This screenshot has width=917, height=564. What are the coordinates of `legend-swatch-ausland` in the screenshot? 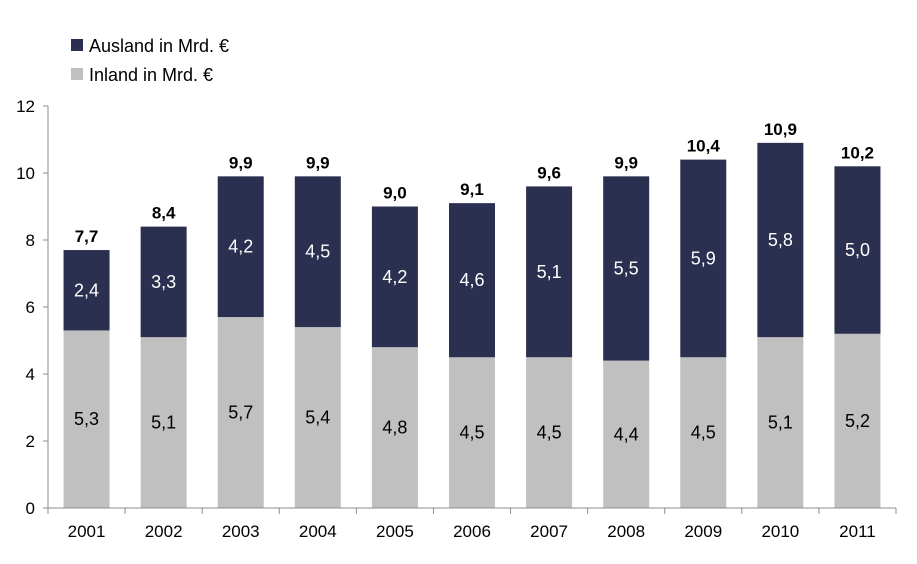 It's located at (77, 45).